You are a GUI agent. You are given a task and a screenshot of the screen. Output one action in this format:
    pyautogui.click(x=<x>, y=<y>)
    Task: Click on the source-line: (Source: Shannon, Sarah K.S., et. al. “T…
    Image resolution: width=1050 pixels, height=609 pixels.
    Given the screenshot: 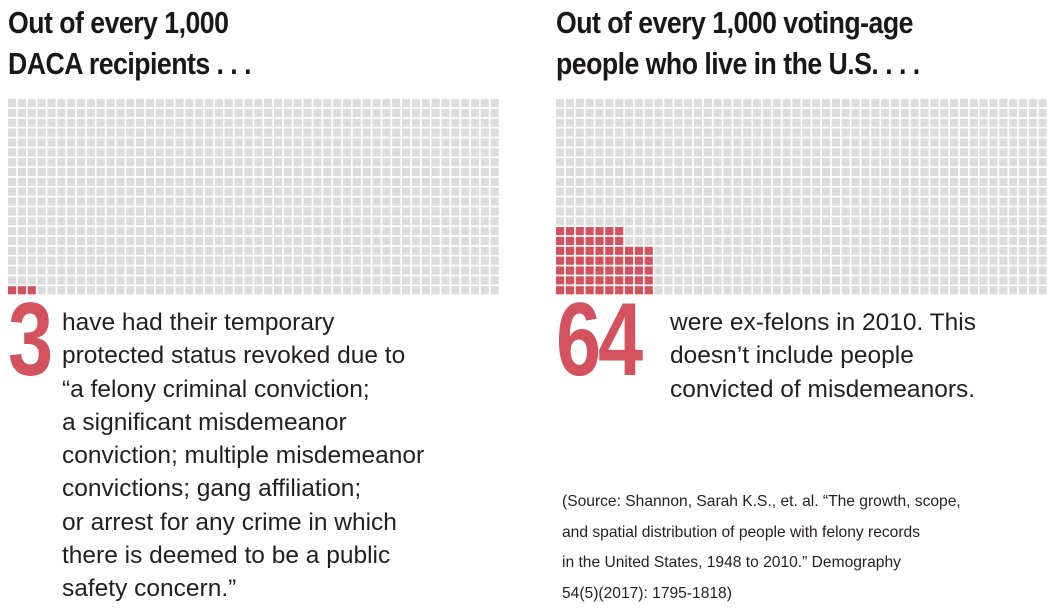 What is the action you would take?
    pyautogui.click(x=761, y=502)
    